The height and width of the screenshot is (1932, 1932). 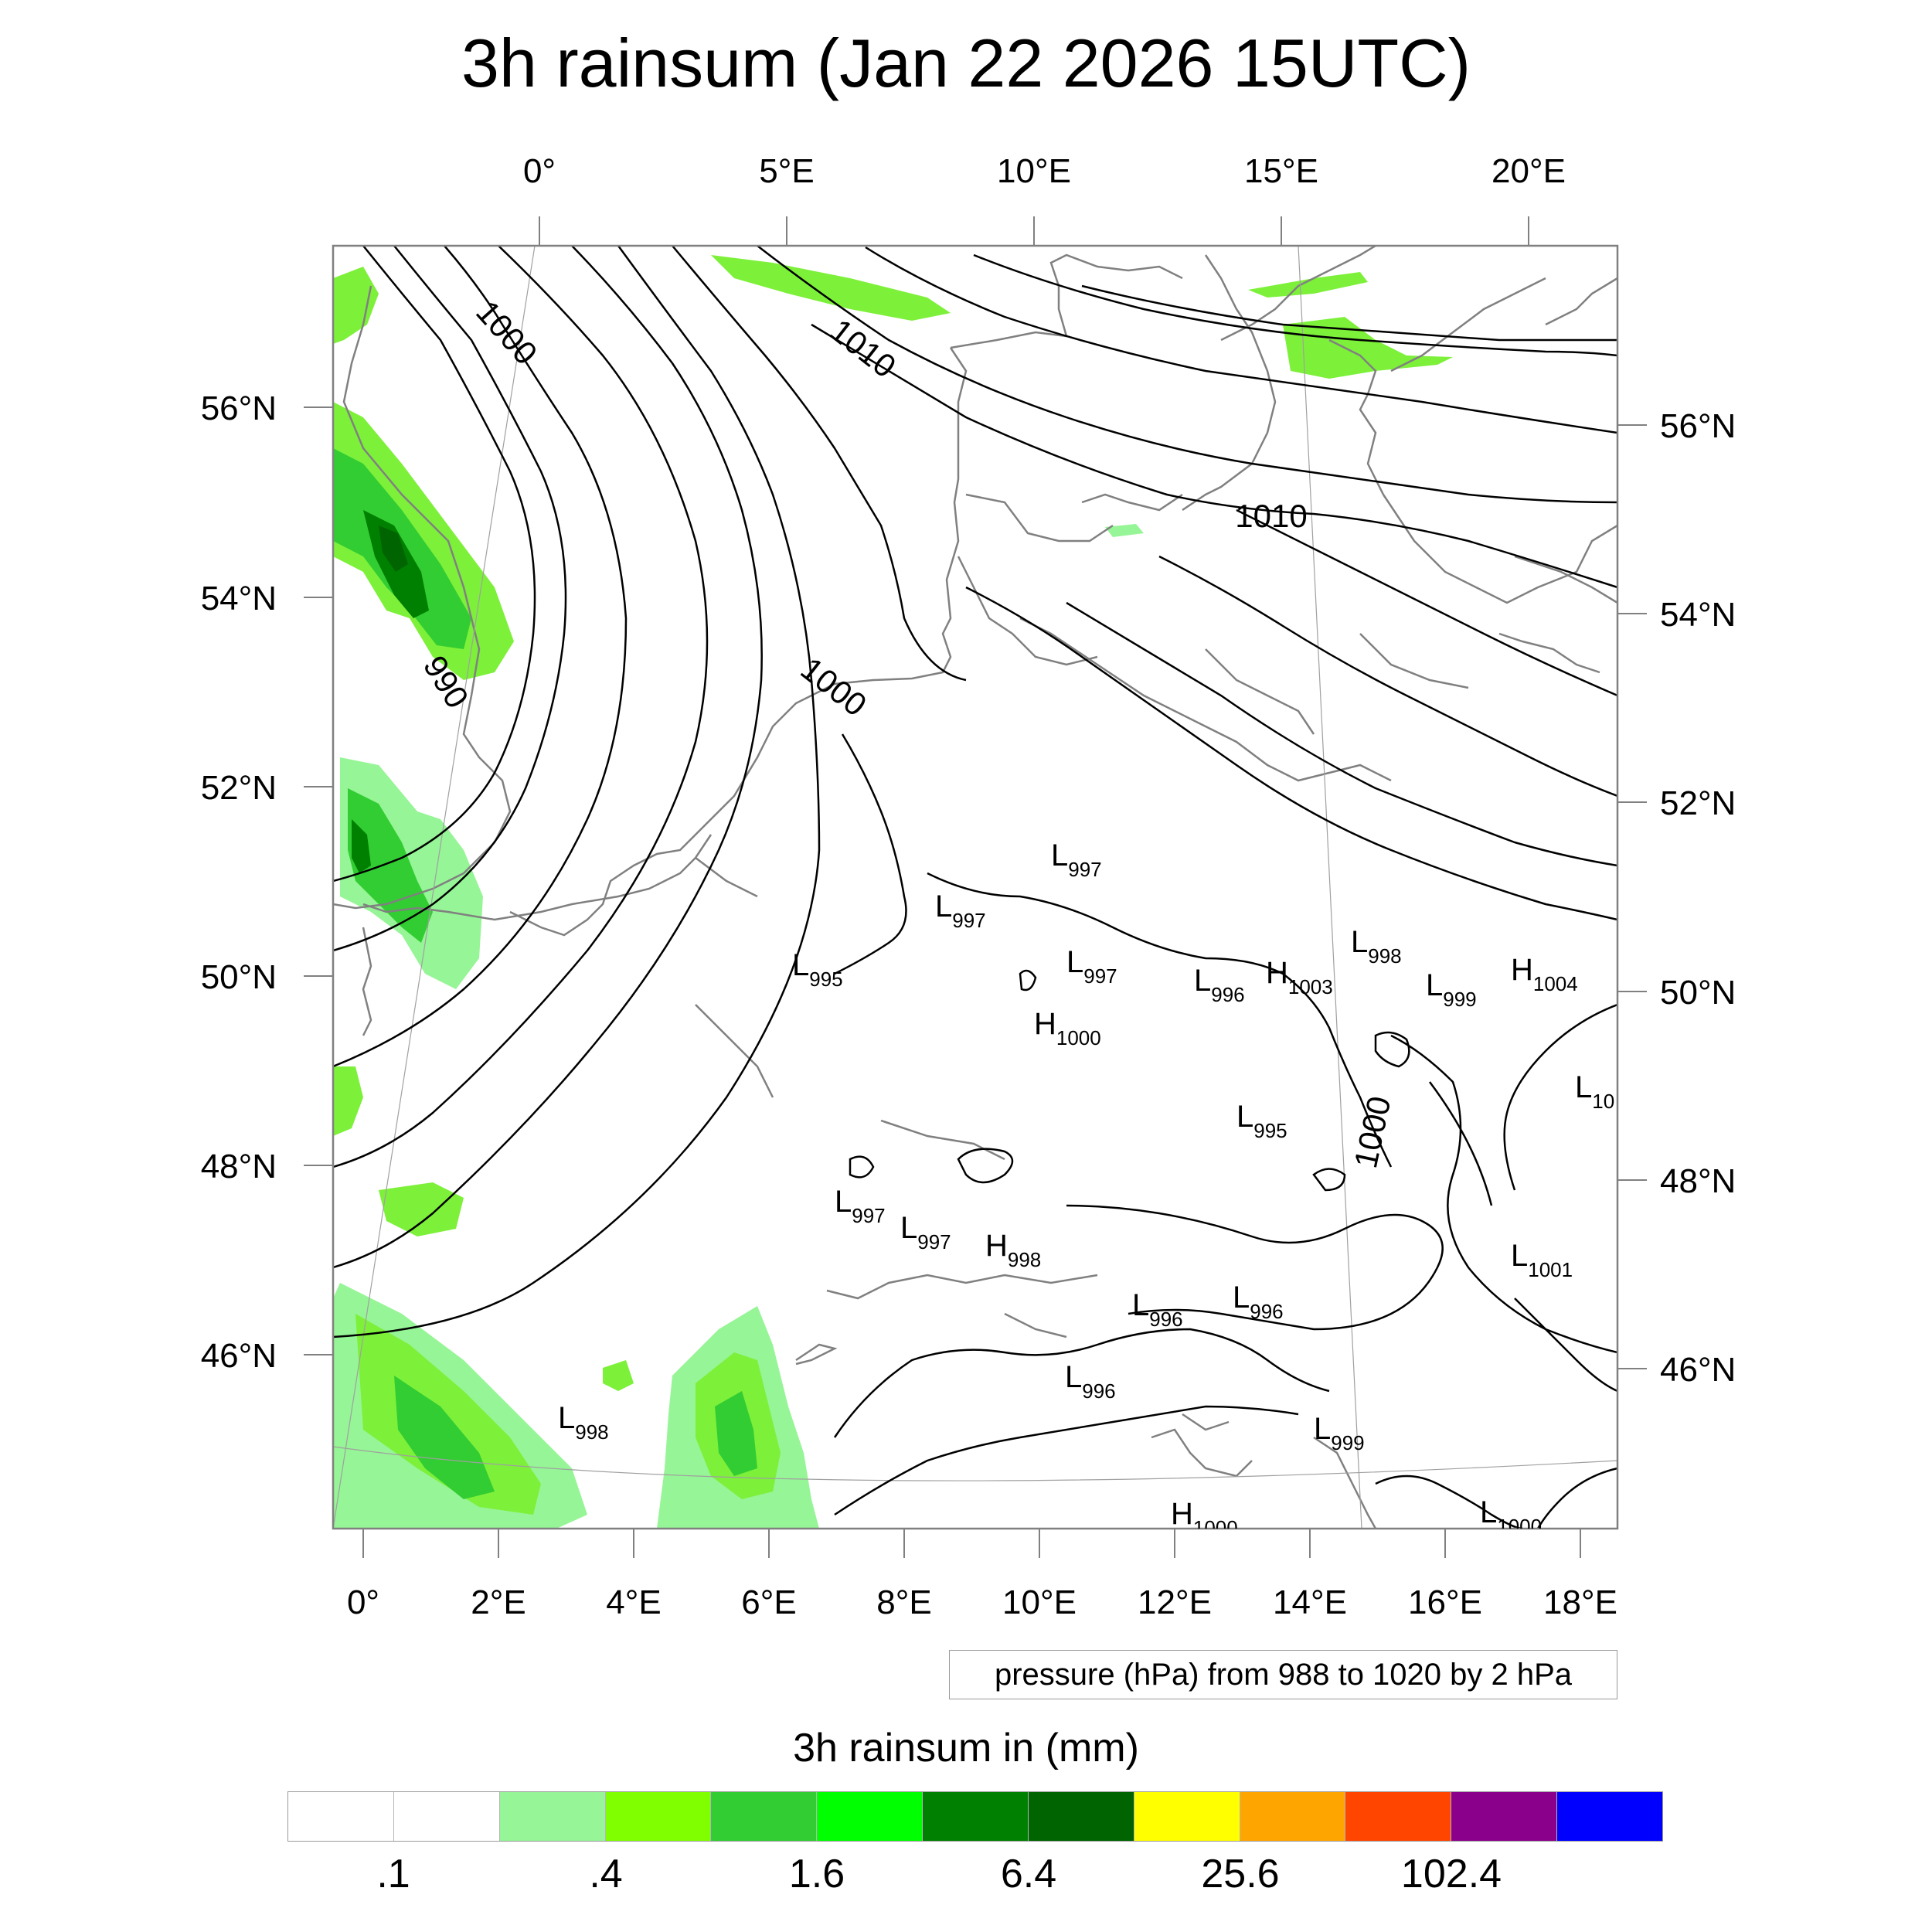 What do you see at coordinates (363, 1602) in the screenshot?
I see `bottom-lon-label: 0°` at bounding box center [363, 1602].